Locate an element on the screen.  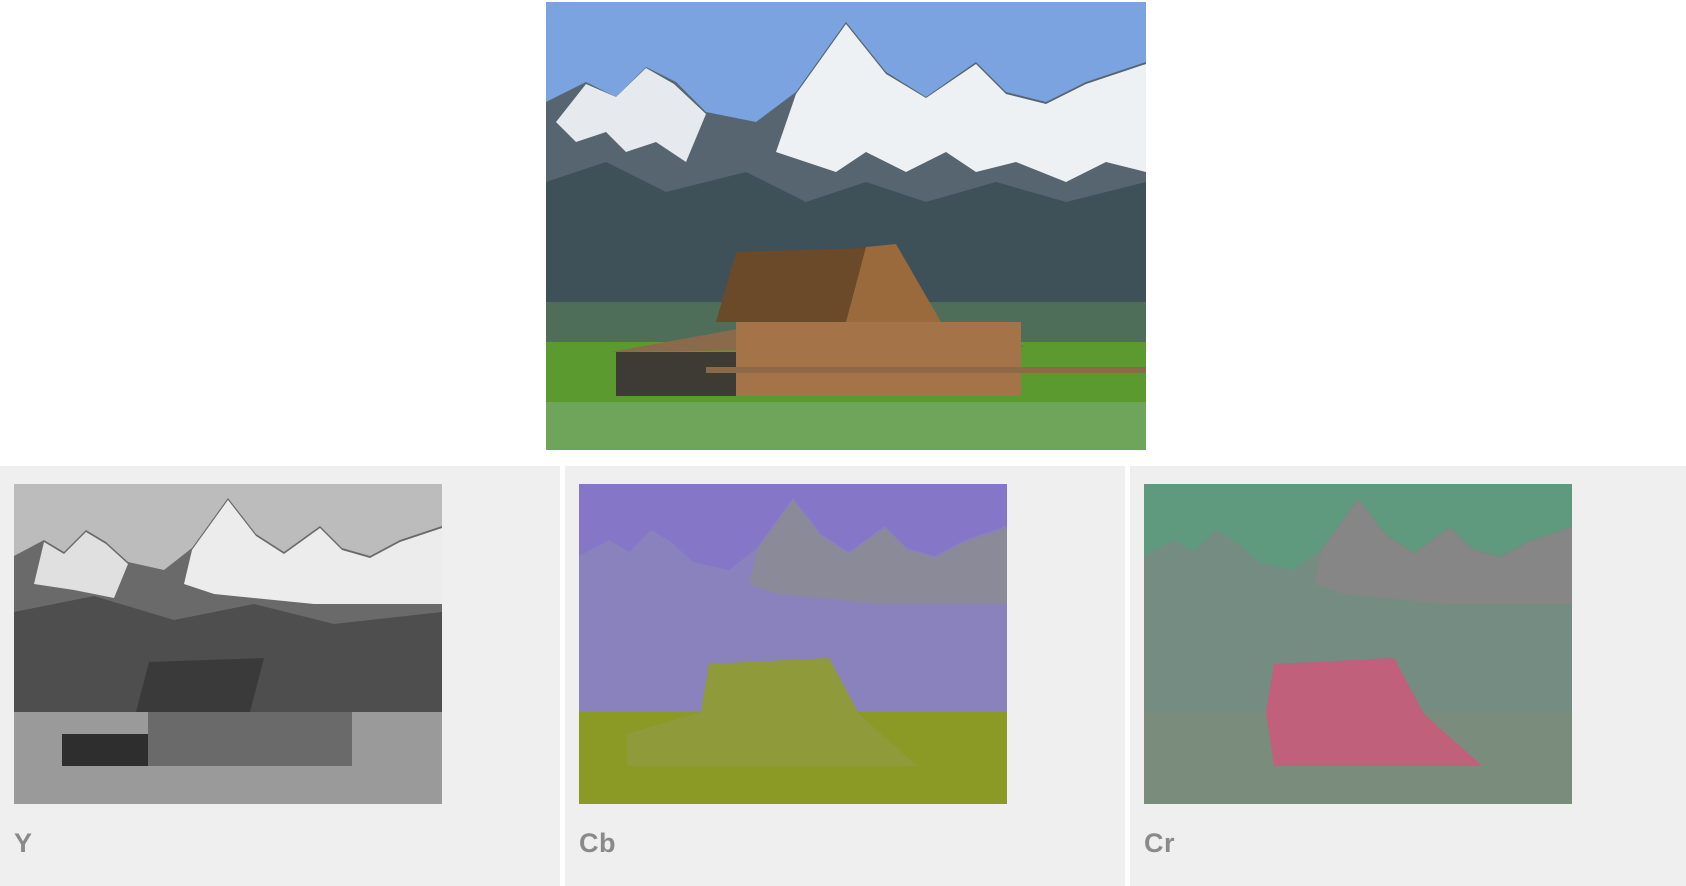
cr-channel-photo-icon is located at coordinates (1358, 644).